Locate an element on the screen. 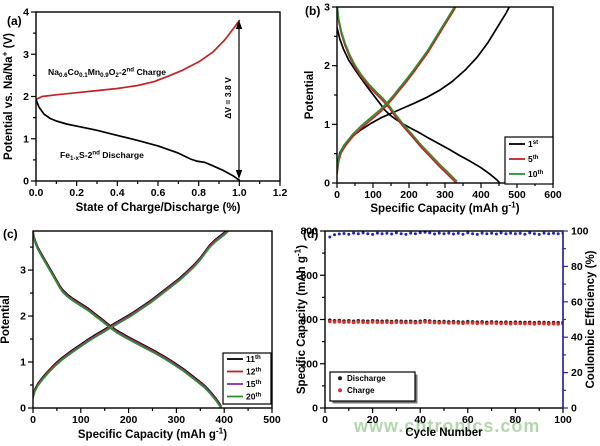 The height and width of the screenshot is (446, 600). svg-text: Fe1-xS-2nd Discharge is located at coordinates (102, 156).